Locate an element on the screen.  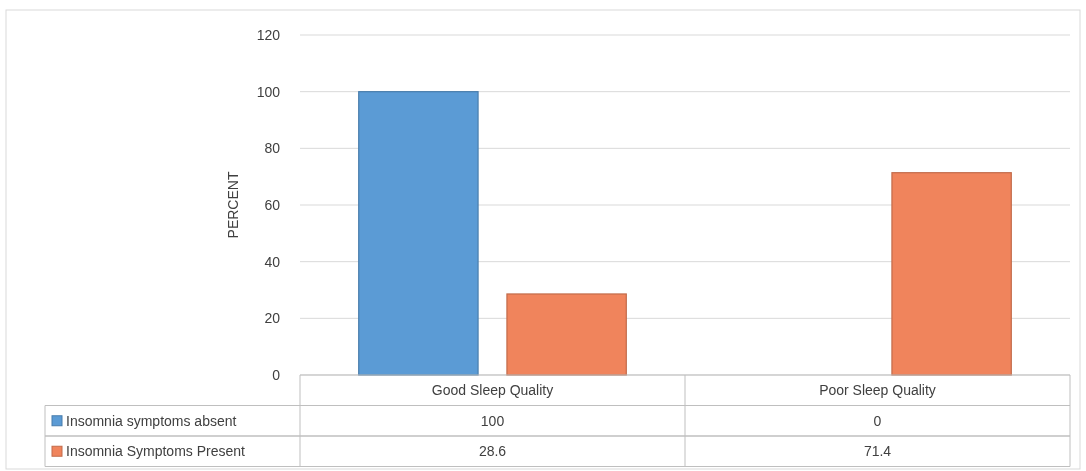
data-label: 0 is located at coordinates (877, 420).